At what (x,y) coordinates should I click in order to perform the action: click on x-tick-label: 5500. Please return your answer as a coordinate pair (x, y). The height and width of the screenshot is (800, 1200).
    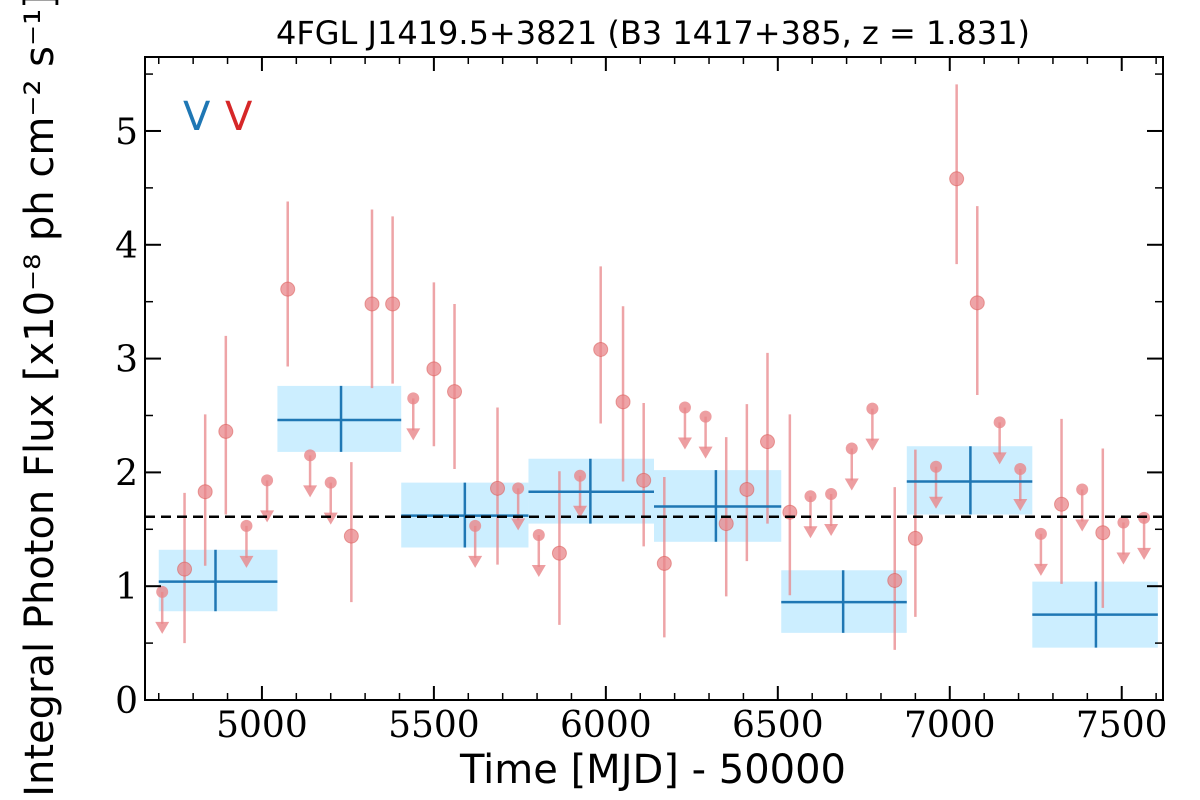
    Looking at the image, I should click on (434, 725).